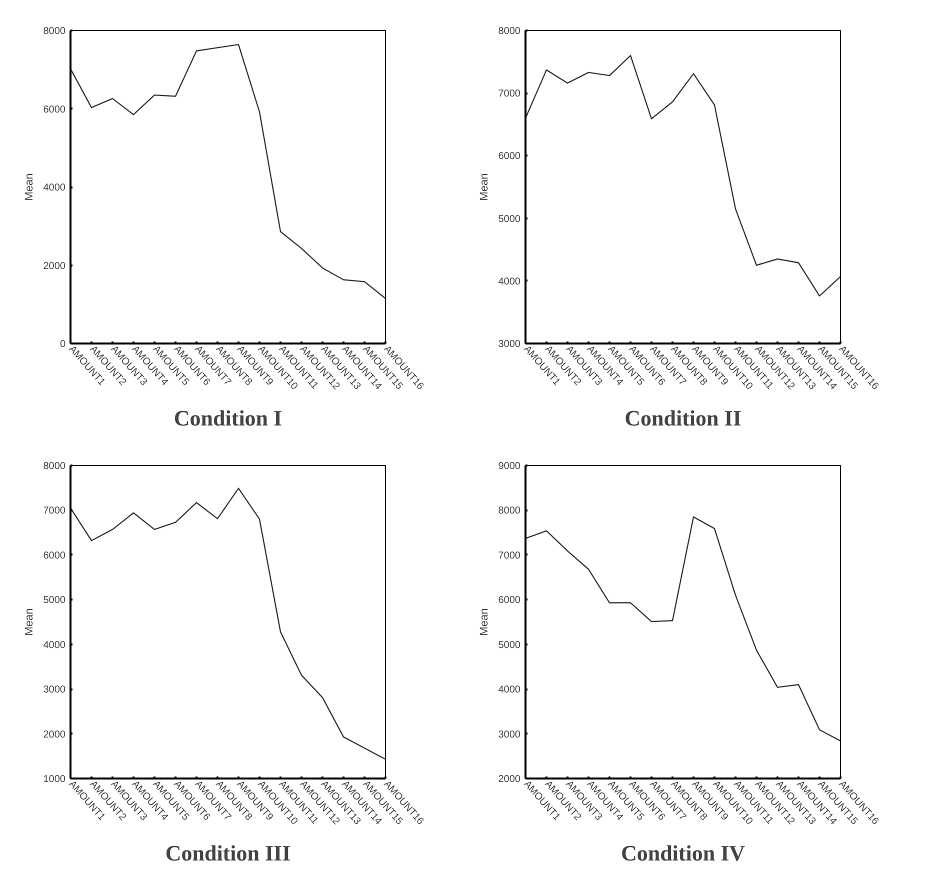 Image resolution: width=927 pixels, height=885 pixels. What do you see at coordinates (683, 418) in the screenshot?
I see `text: Condition II` at bounding box center [683, 418].